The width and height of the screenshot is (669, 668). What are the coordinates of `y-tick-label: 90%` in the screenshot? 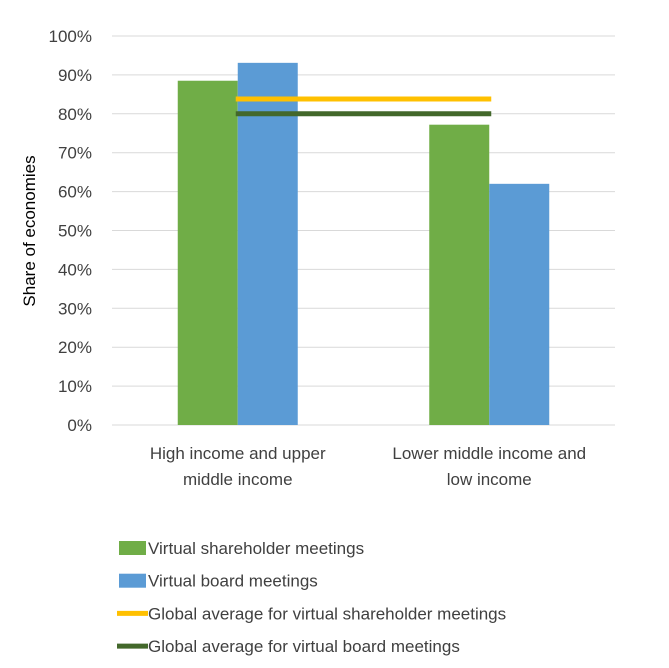 It's located at (75, 75).